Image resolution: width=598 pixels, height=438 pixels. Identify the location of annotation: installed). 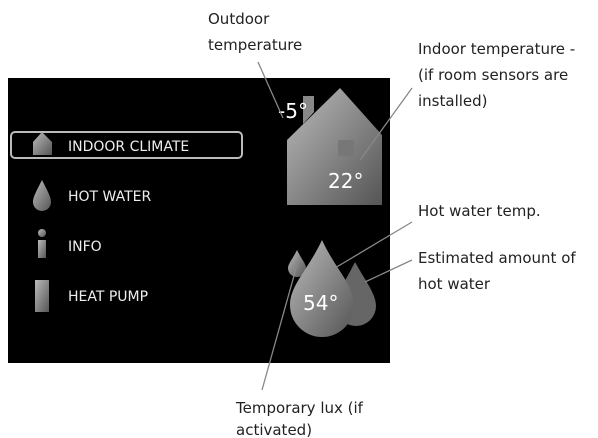
(453, 101).